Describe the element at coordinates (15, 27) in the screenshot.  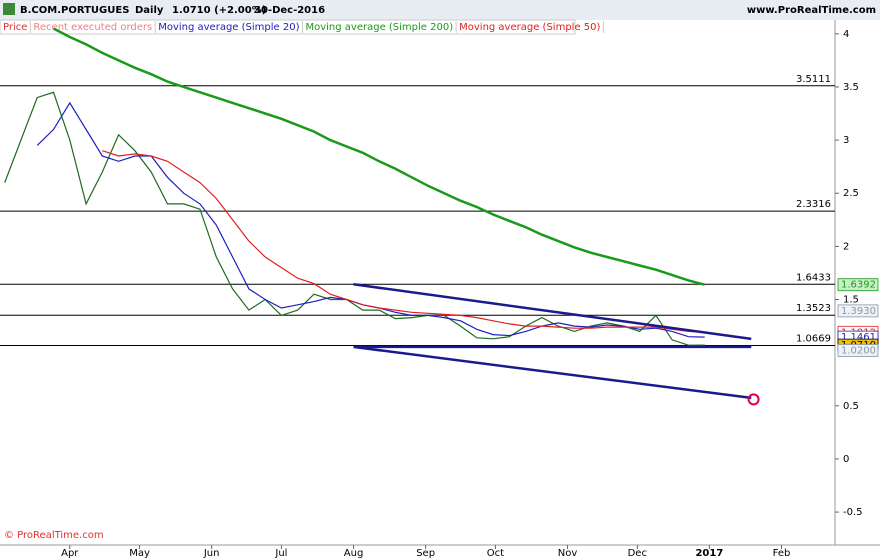
I see `legend-entry: Price` at that location.